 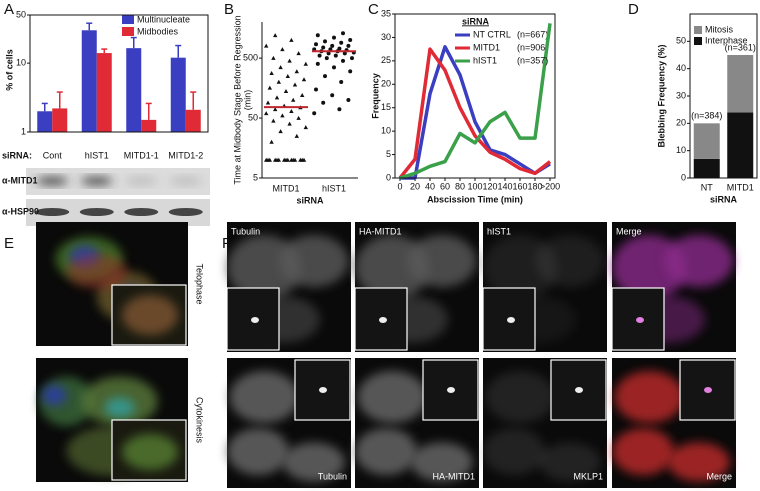 What do you see at coordinates (386, 37) in the screenshot?
I see `y-tick-label: 30` at bounding box center [386, 37].